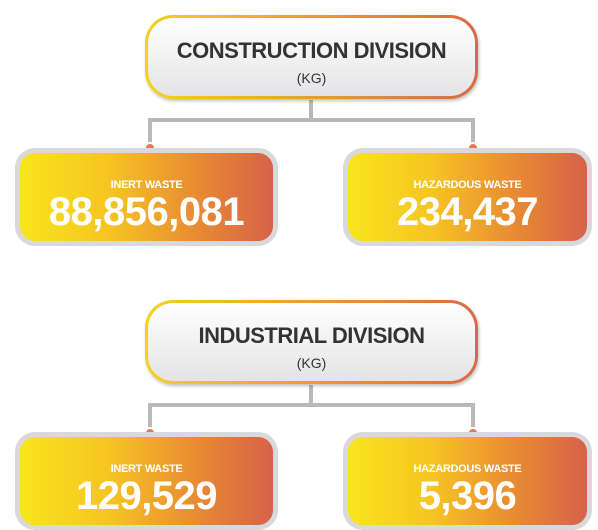  I want to click on waste-card: INERT WASTE 88,856,081, so click(146, 197).